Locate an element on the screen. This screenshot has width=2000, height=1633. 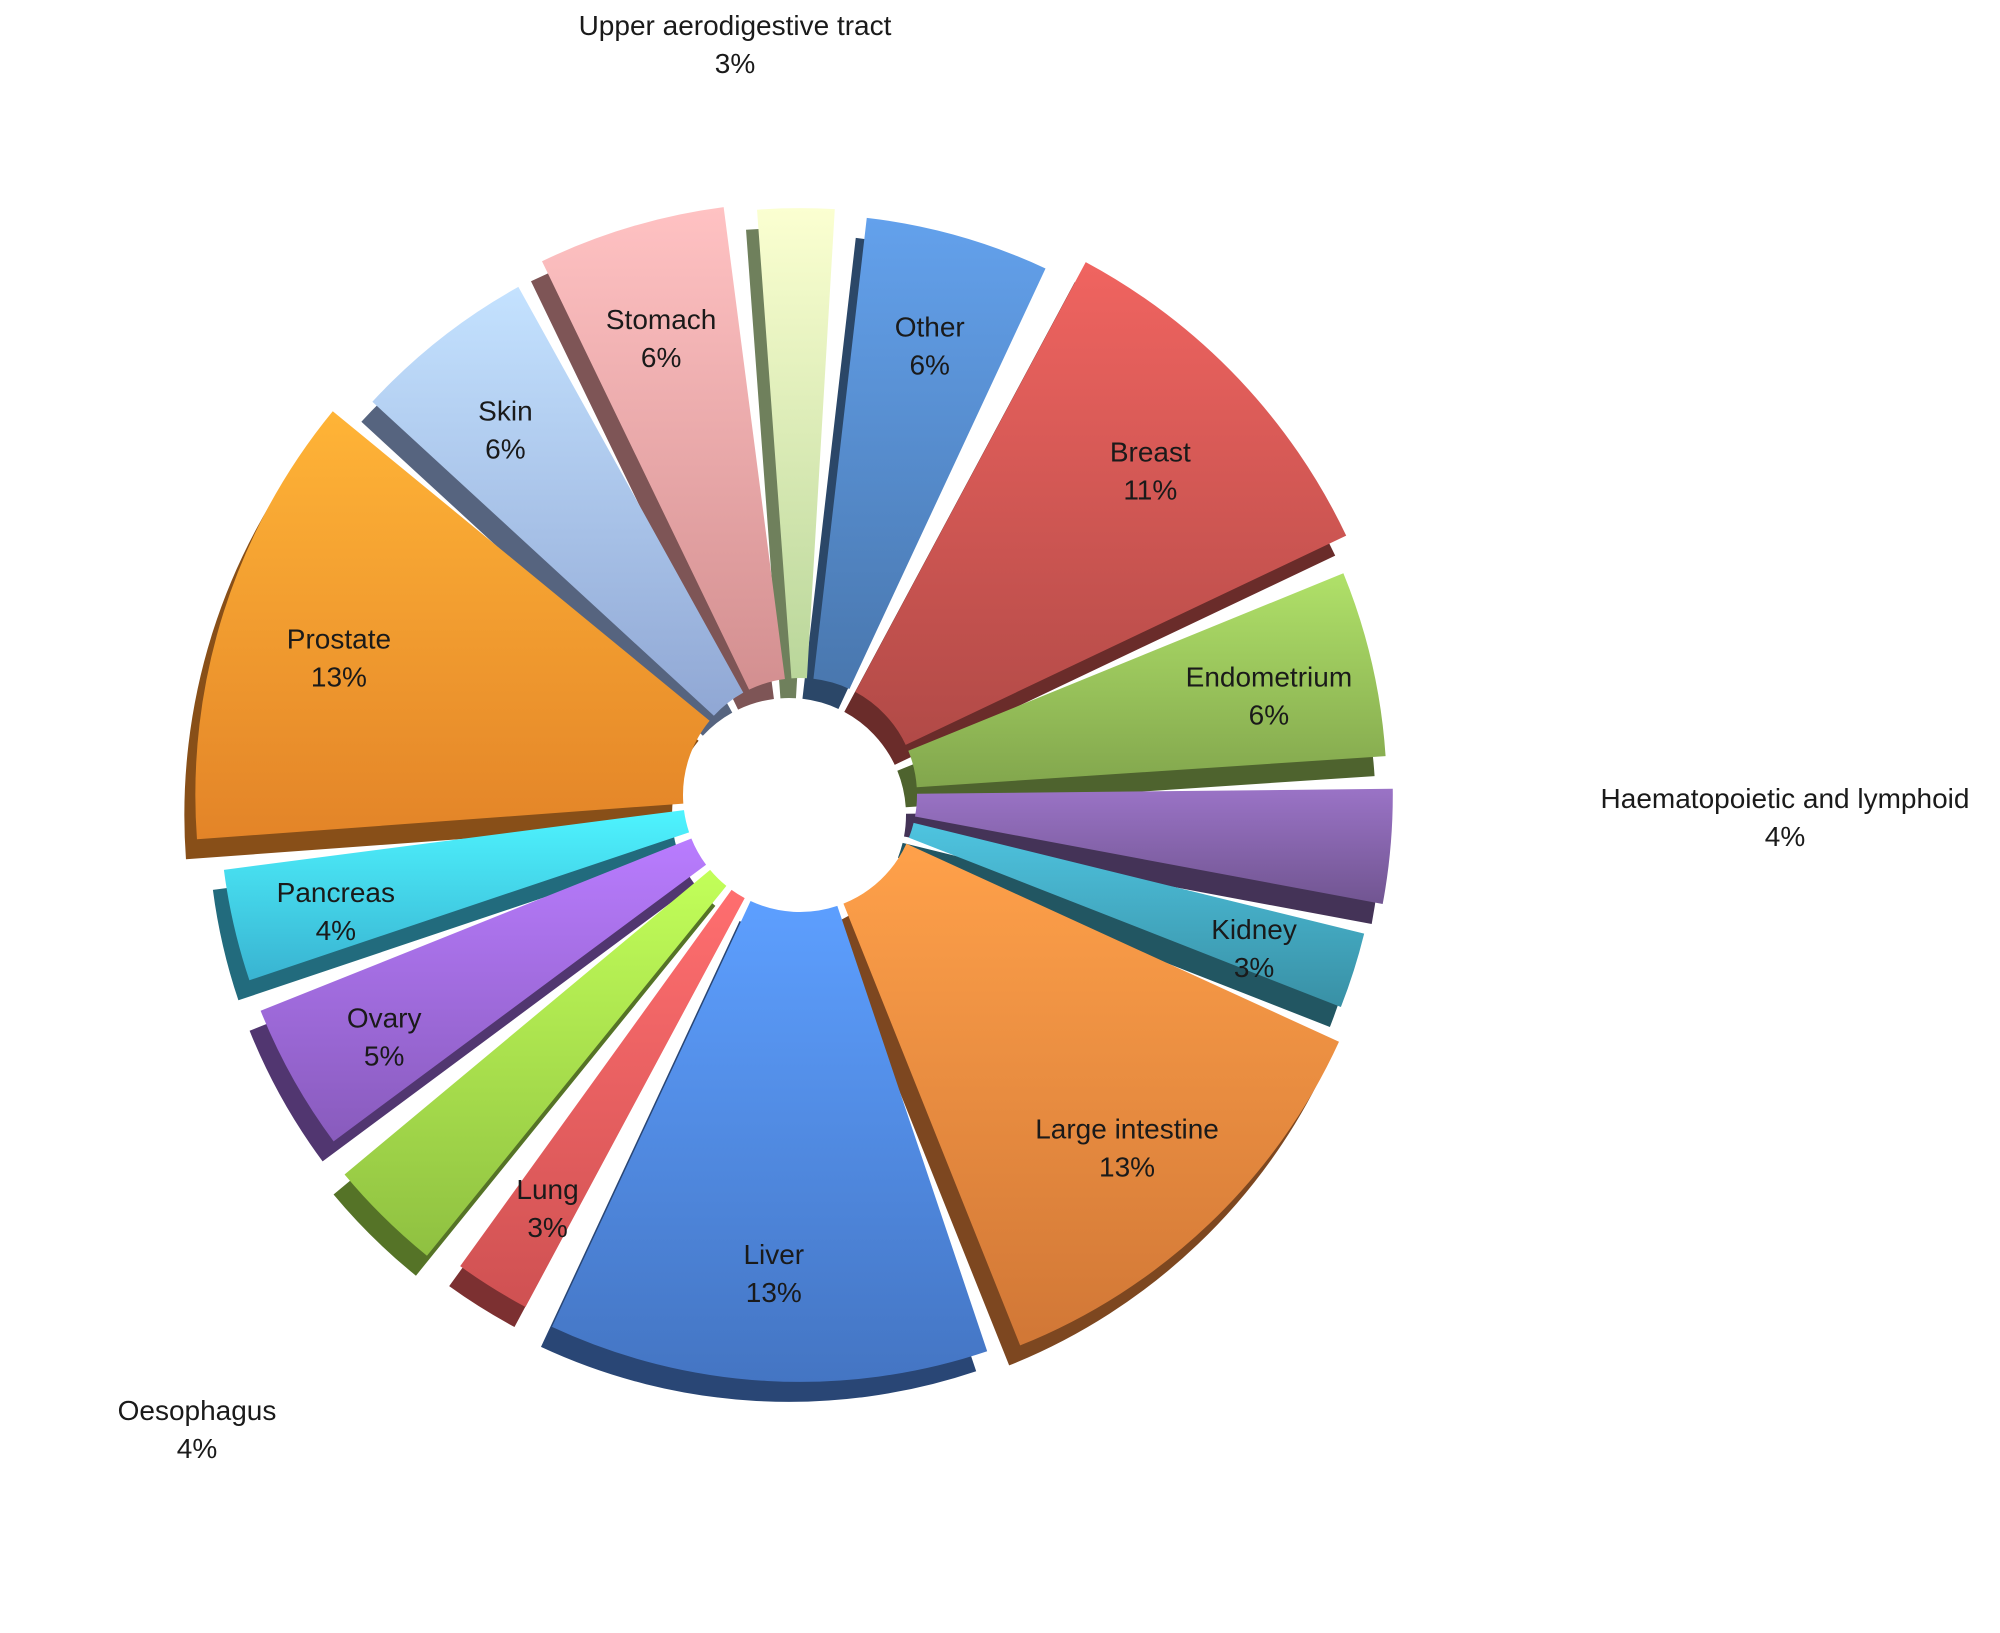
slice-lung is located at coordinates (602, 1098).